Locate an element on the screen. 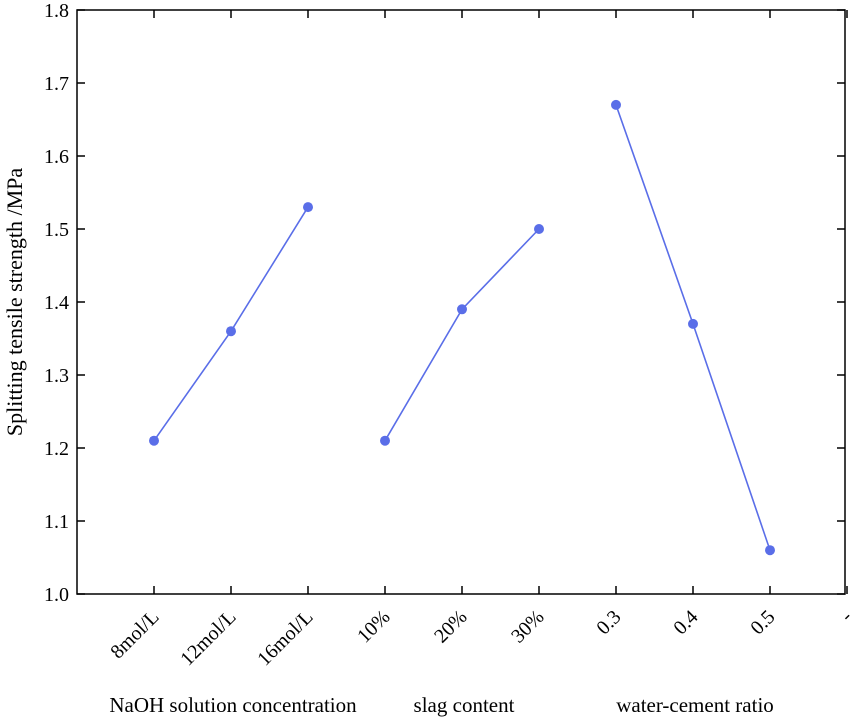 Image resolution: width=862 pixels, height=720 pixels. y-tick-label: 1.8 is located at coordinates (56, 11).